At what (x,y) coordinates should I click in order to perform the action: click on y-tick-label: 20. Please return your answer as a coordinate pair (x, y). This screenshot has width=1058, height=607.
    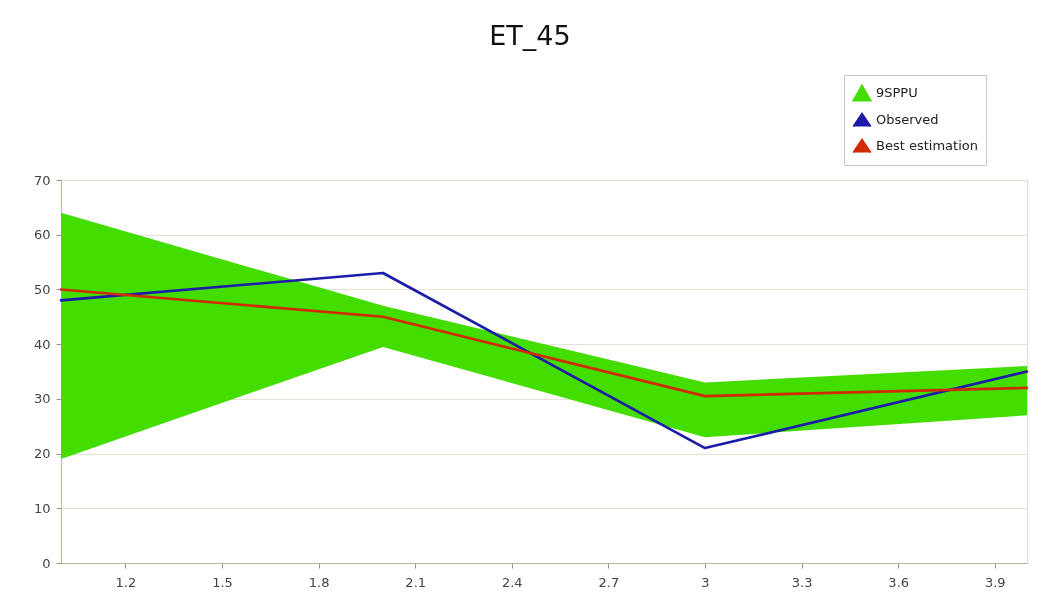
    Looking at the image, I should click on (42, 454).